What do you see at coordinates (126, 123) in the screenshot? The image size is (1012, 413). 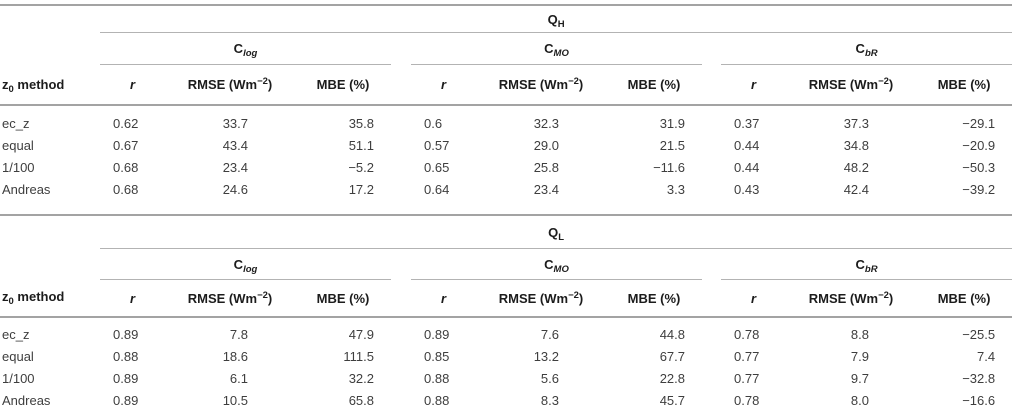 I see `value-r: 0.62` at bounding box center [126, 123].